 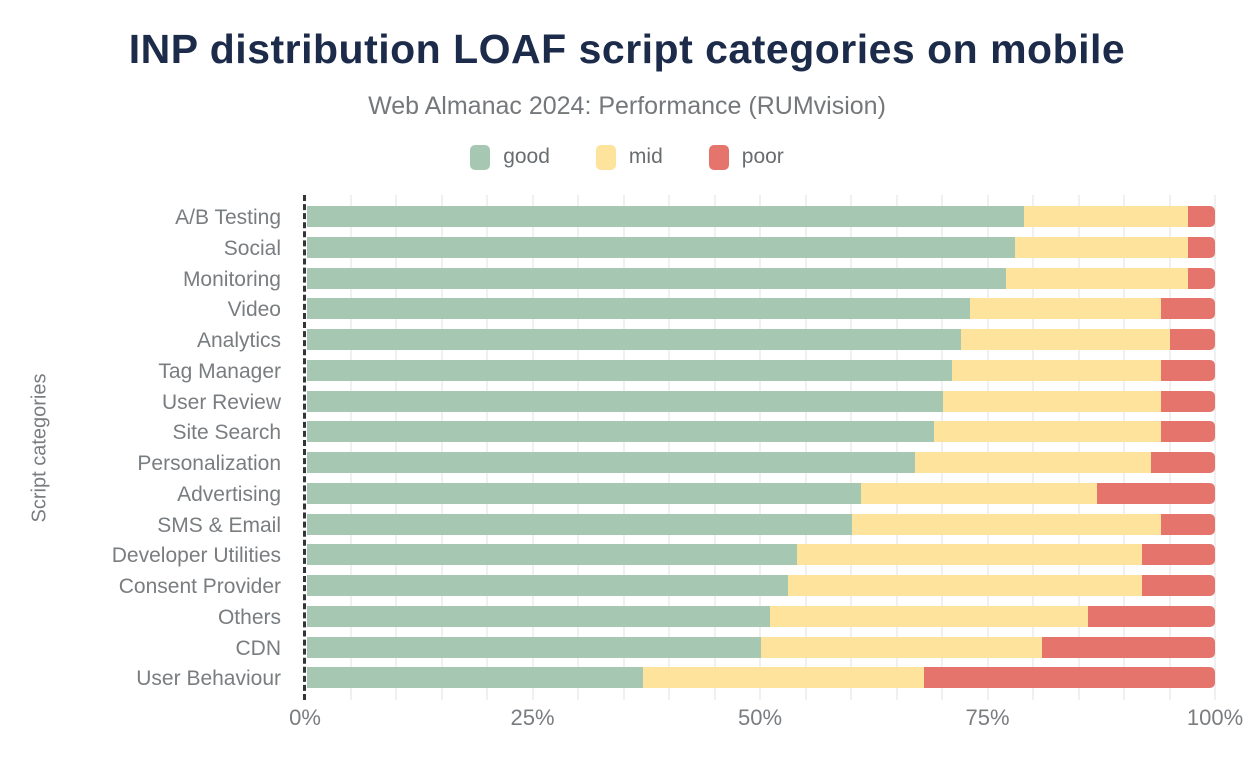 I want to click on legend-item-good: good, so click(x=510, y=157).